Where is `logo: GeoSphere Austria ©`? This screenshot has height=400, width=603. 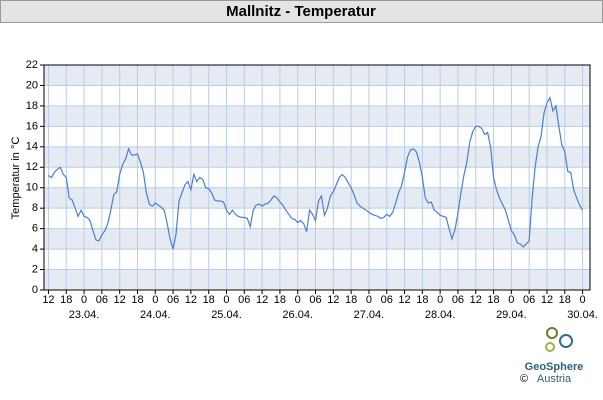 logo: GeoSphere Austria © is located at coordinates (552, 356).